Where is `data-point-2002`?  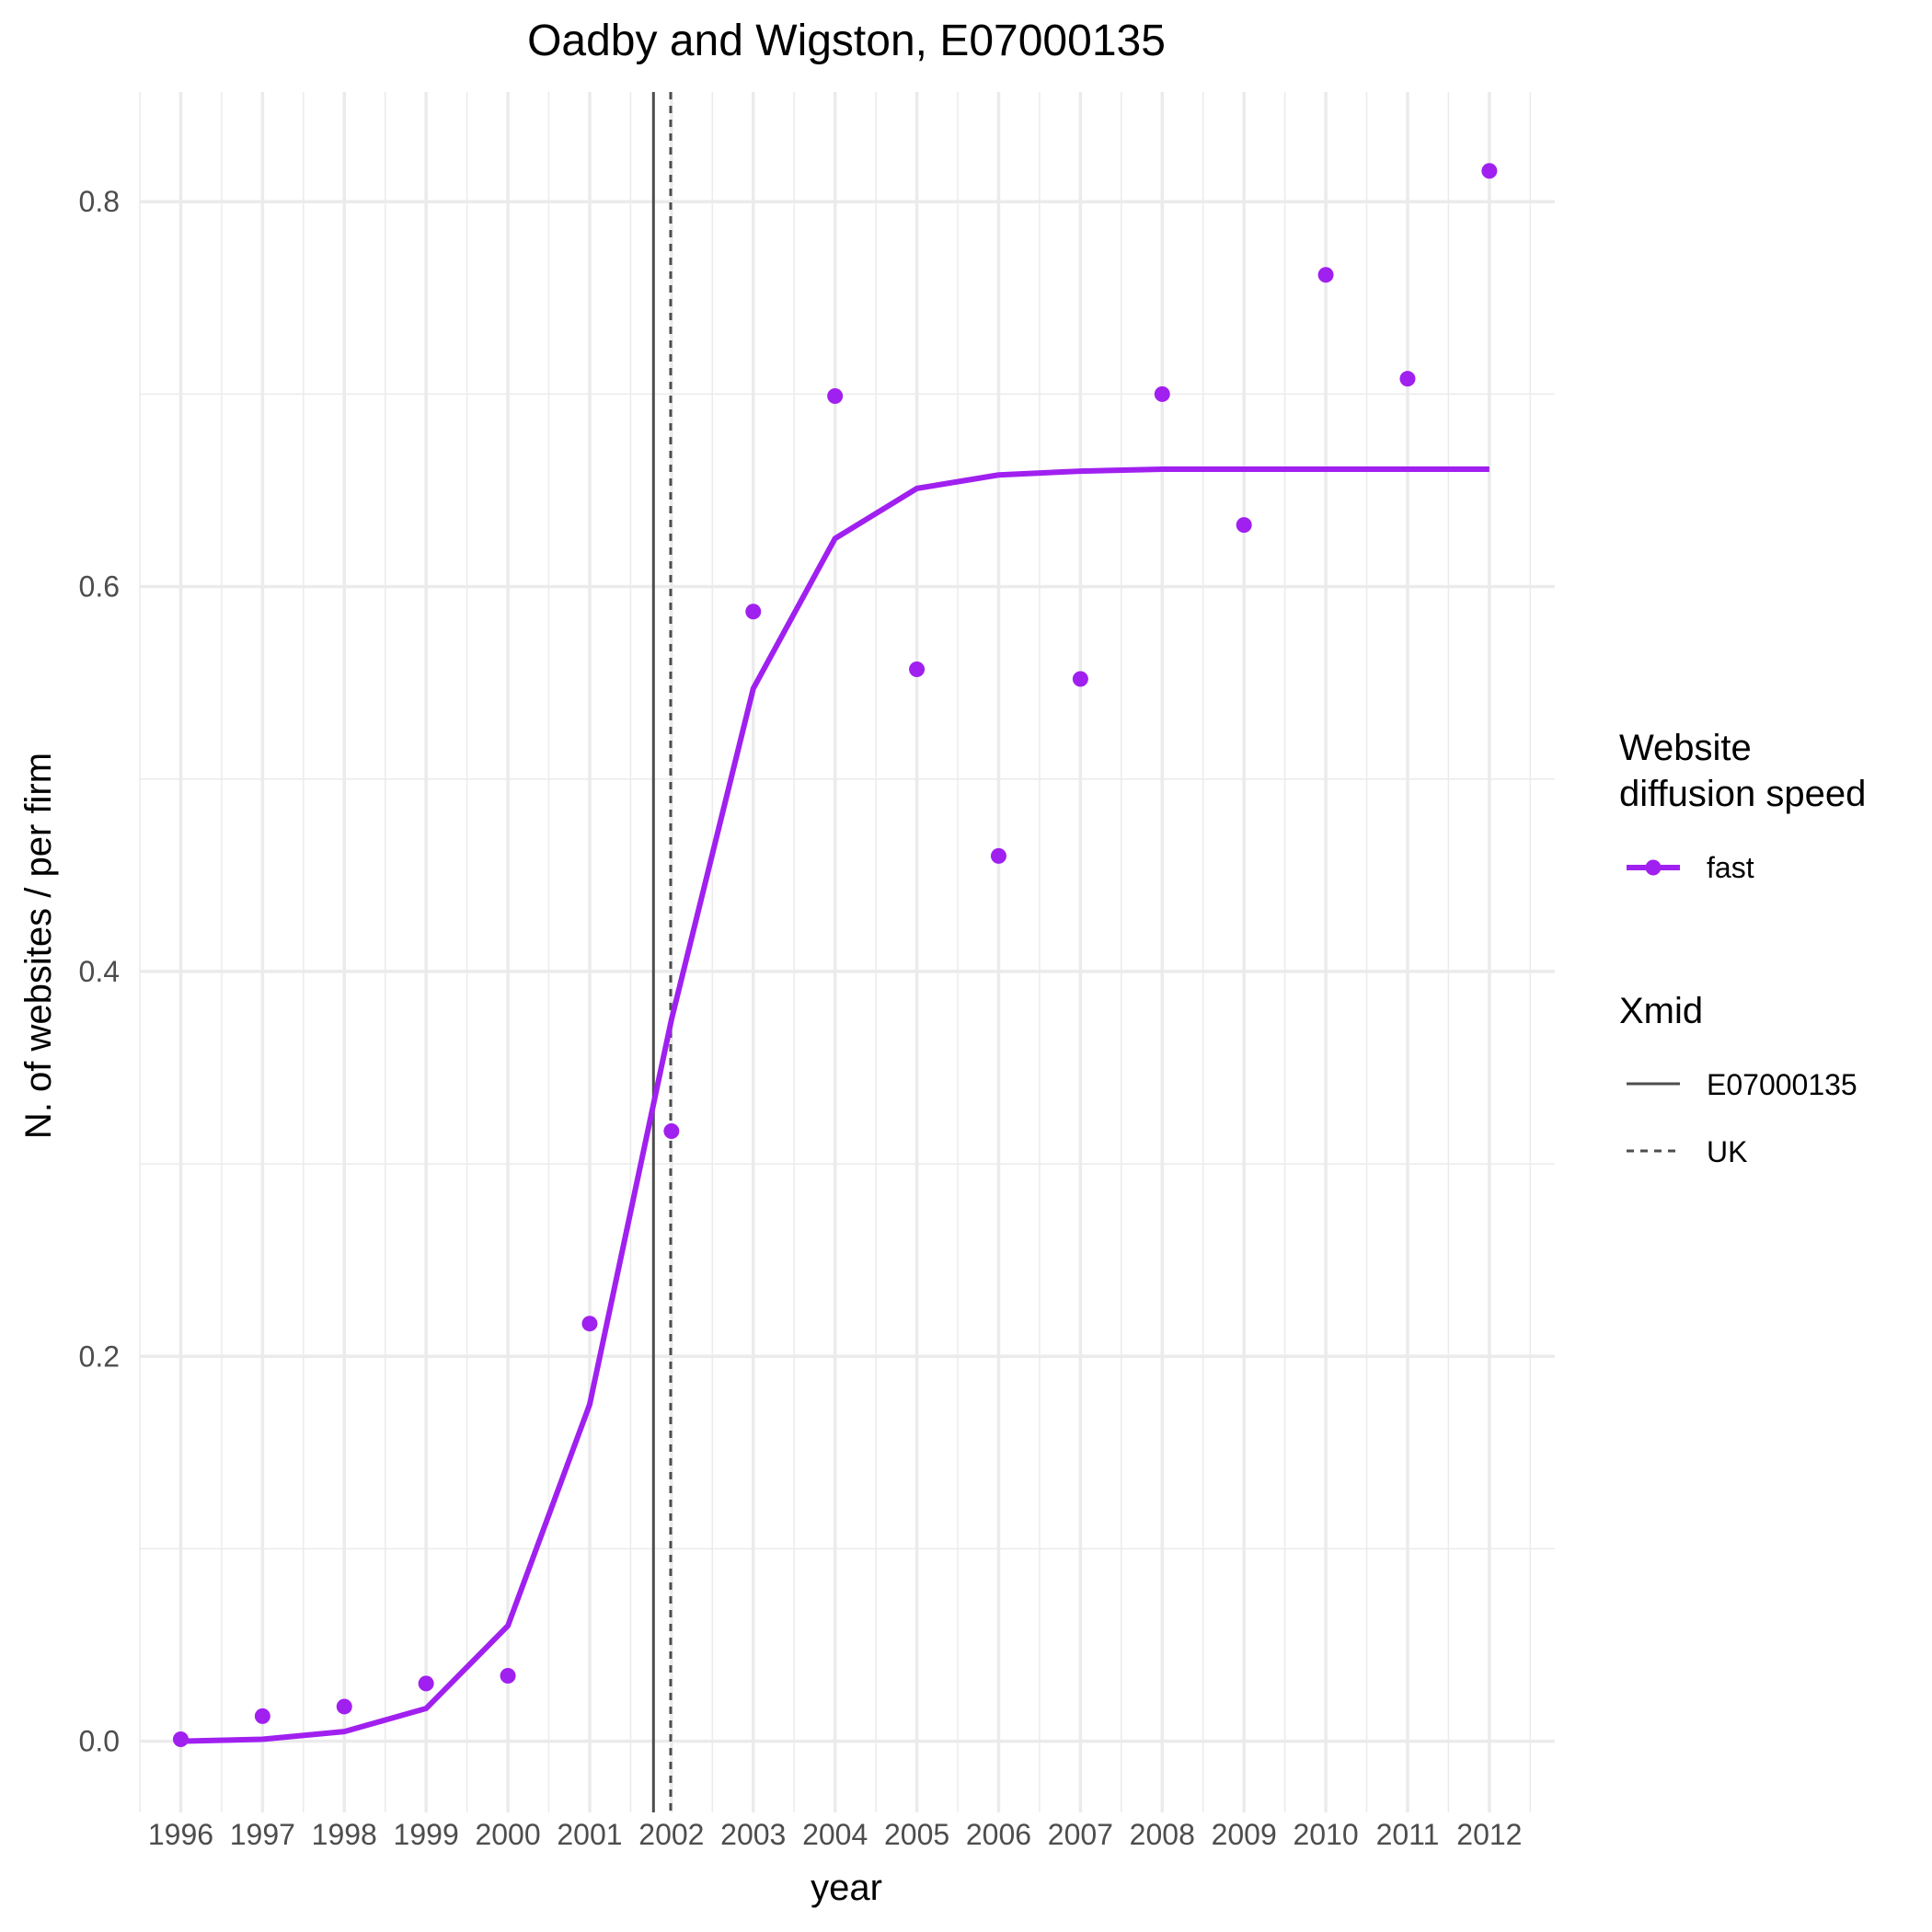 data-point-2002 is located at coordinates (671, 1131).